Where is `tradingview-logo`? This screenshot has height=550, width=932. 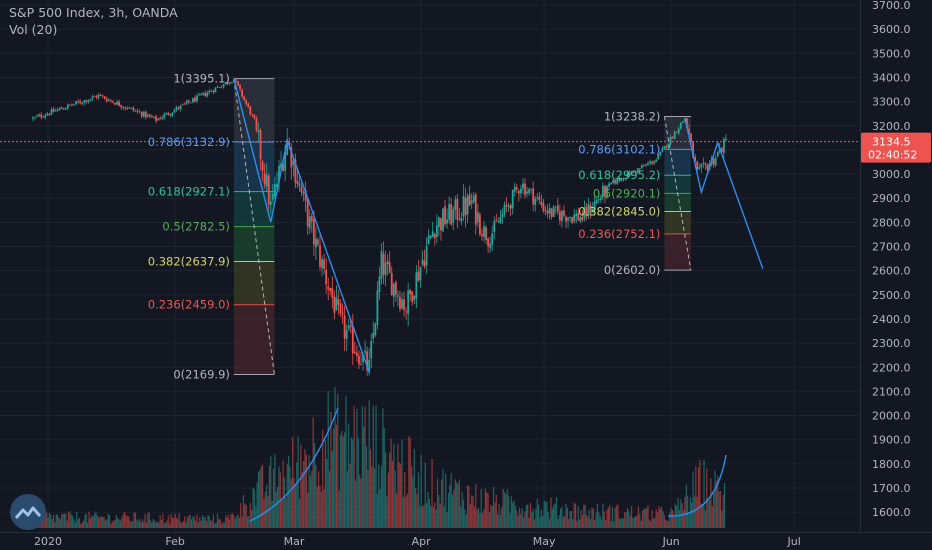
tradingview-logo is located at coordinates (28, 512).